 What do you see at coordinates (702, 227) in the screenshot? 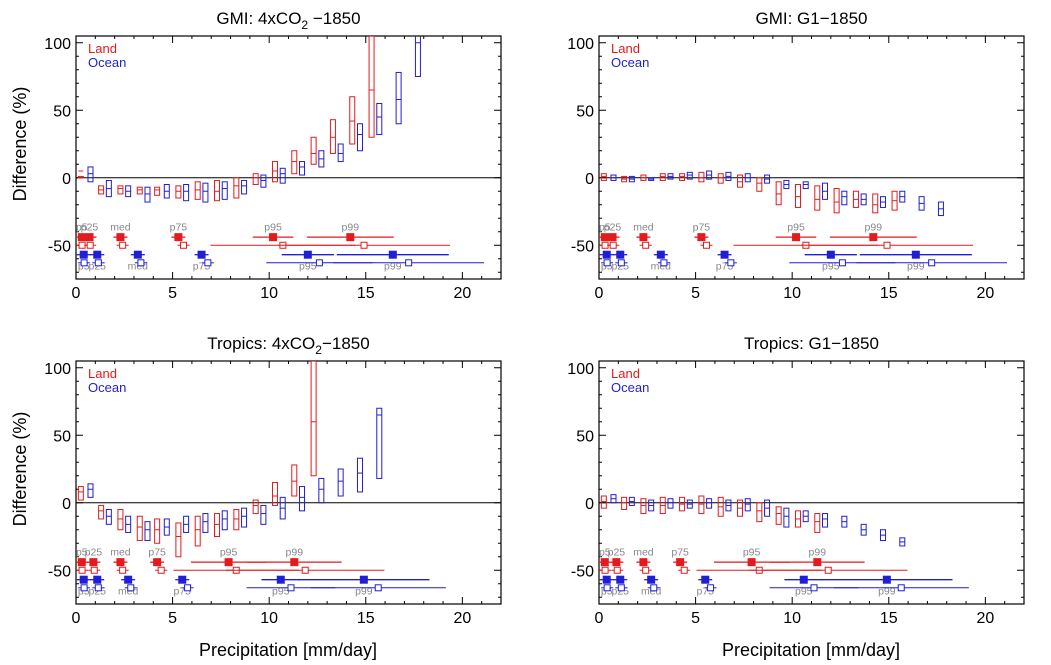
I see `land-pct-label: p75` at bounding box center [702, 227].